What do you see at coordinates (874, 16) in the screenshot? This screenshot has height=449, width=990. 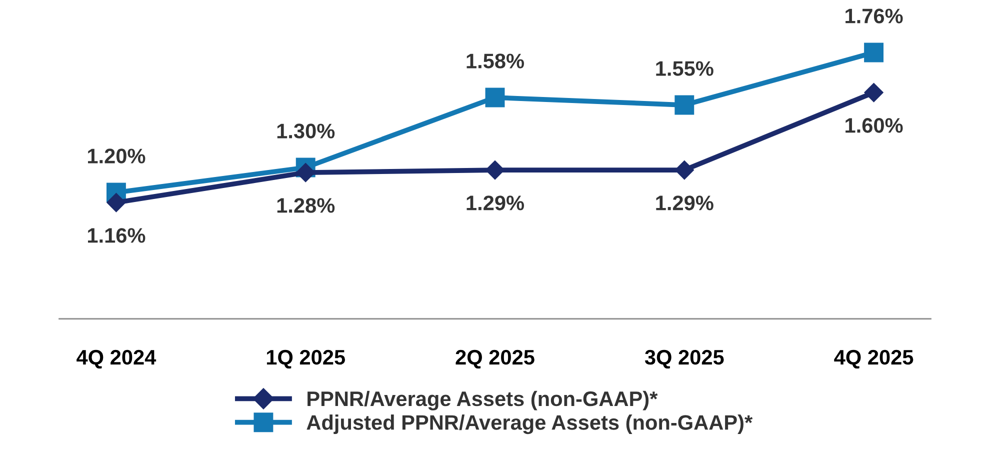 I see `data-label: 1.76%` at bounding box center [874, 16].